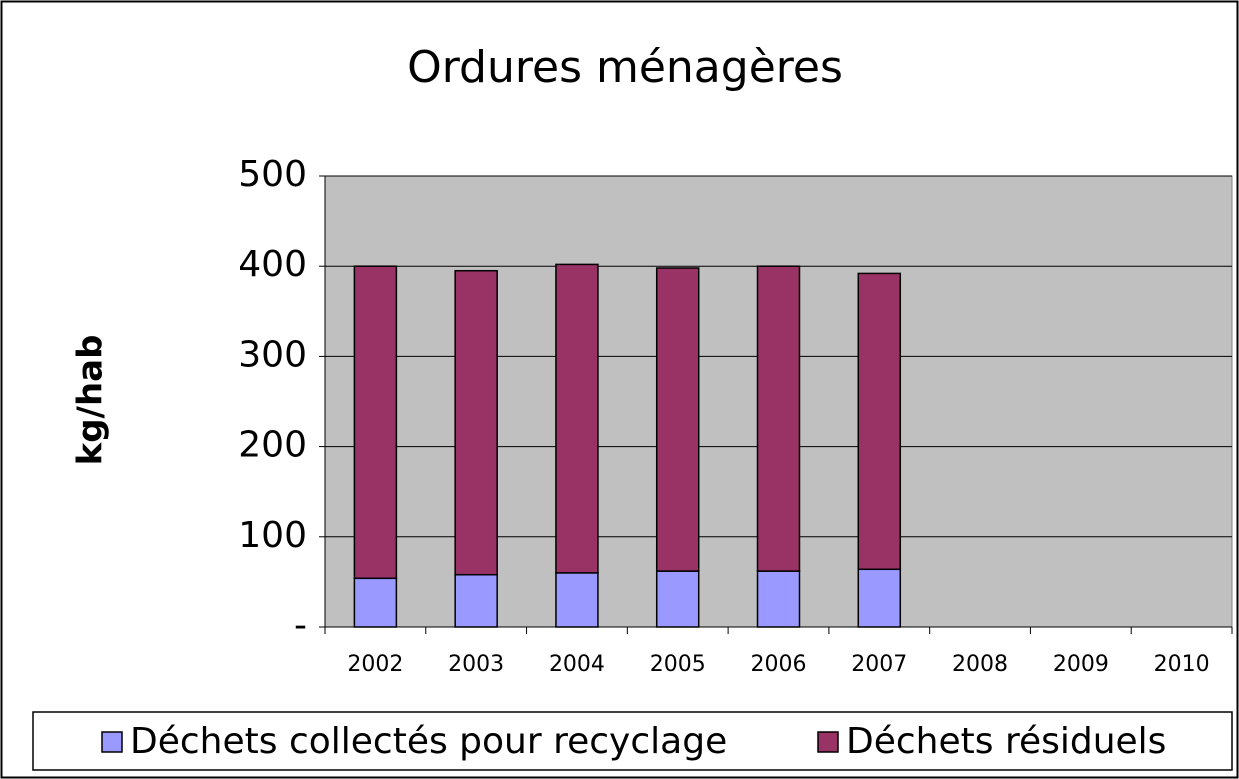 Image resolution: width=1239 pixels, height=779 pixels. I want to click on x-tick-label: 2006, so click(779, 664).